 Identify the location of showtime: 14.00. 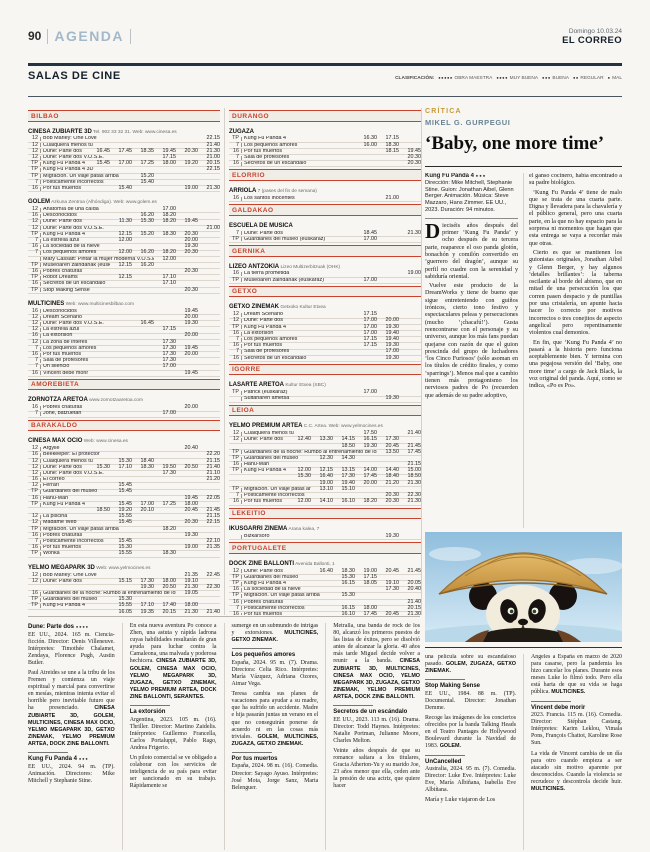
(370, 470).